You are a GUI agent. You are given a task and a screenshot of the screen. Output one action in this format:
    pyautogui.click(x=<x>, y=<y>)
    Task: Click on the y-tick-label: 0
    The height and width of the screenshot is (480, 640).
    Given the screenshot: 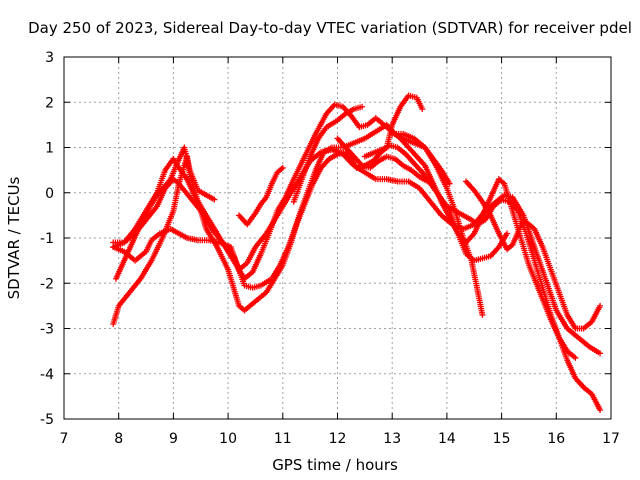 What is the action you would take?
    pyautogui.click(x=49, y=194)
    